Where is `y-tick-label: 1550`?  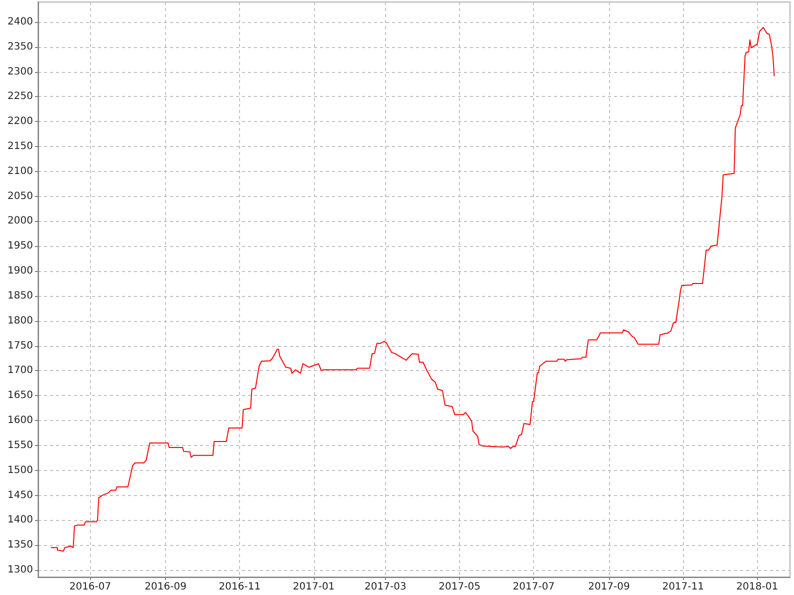 y-tick-label: 1550 is located at coordinates (20, 445).